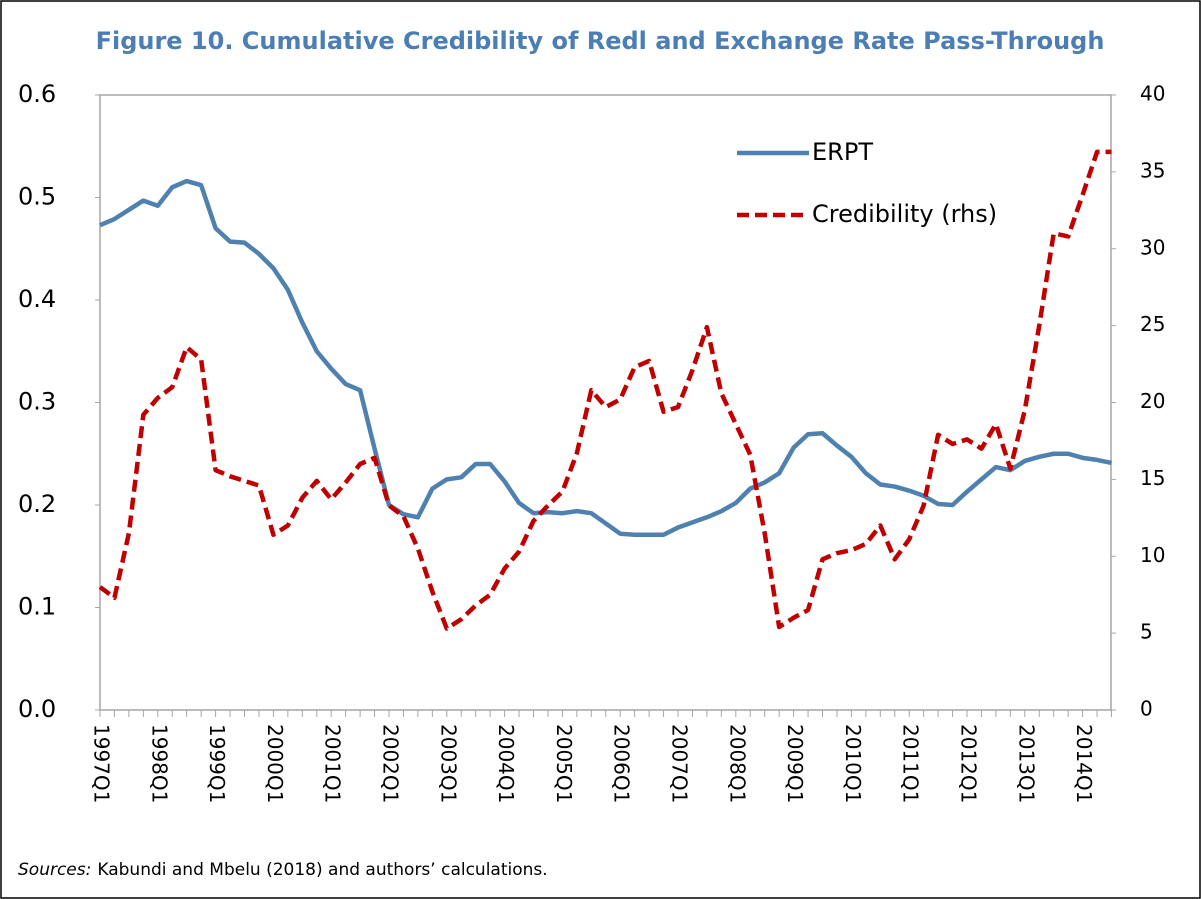  Describe the element at coordinates (737, 763) in the screenshot. I see `x-tick-label: 2008Q1` at that location.